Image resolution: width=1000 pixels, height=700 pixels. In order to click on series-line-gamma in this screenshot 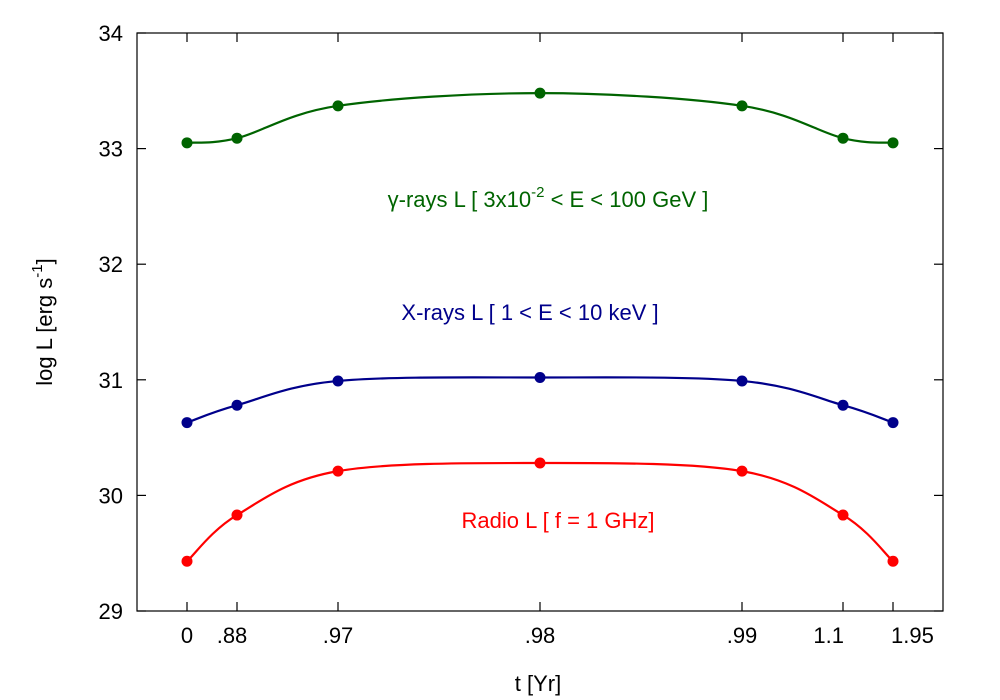, I will do `click(540, 118)`.